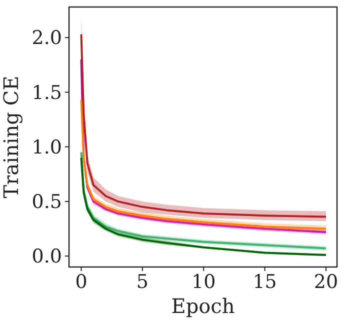 The image size is (345, 324). Describe the element at coordinates (204, 282) in the screenshot. I see `x-tick-label: 10` at that location.